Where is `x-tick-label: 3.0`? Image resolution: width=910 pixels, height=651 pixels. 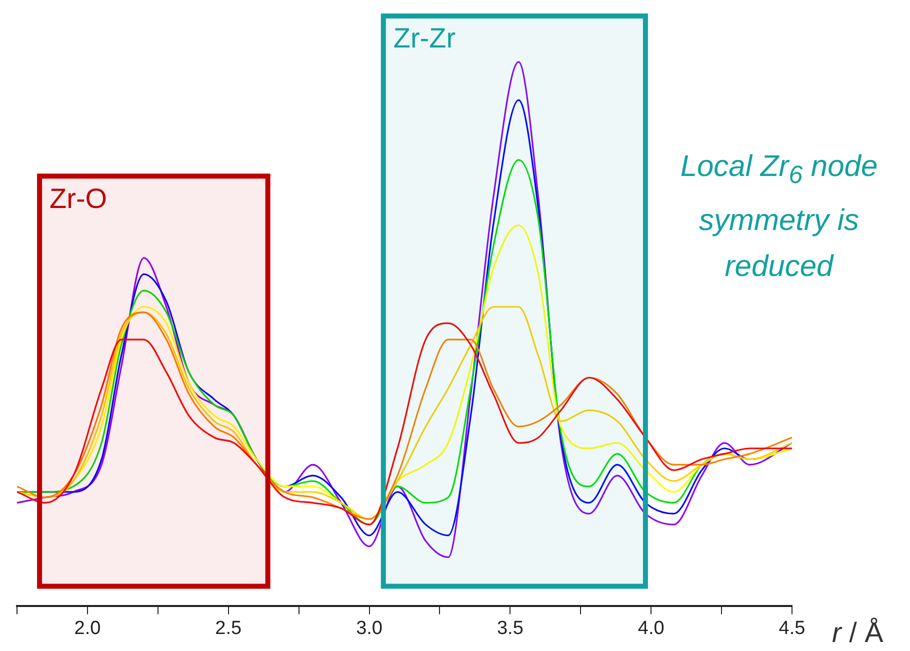 x-tick-label: 3.0 is located at coordinates (369, 628).